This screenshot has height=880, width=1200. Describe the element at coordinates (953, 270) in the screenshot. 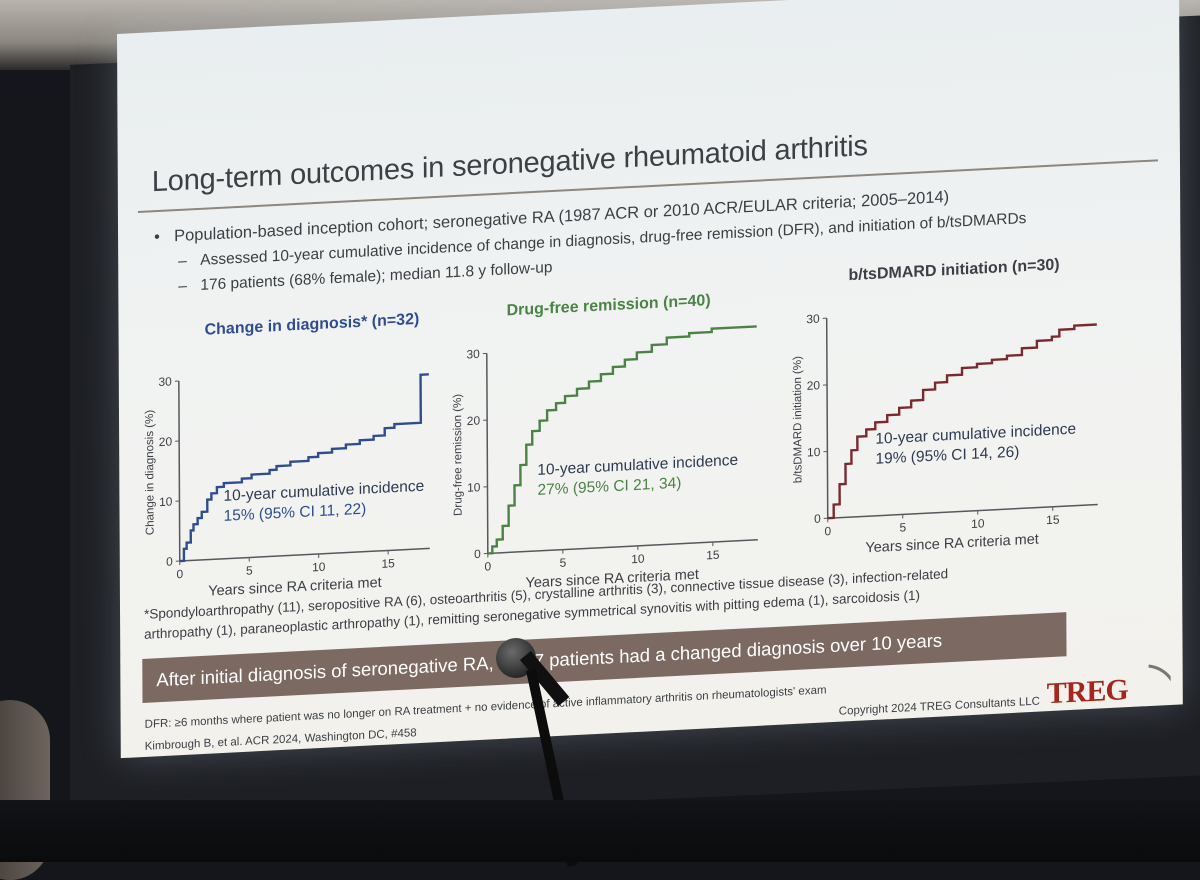

I see `chart-title-btsdmard: b/tsDMARD initiation (n=30)` at that location.